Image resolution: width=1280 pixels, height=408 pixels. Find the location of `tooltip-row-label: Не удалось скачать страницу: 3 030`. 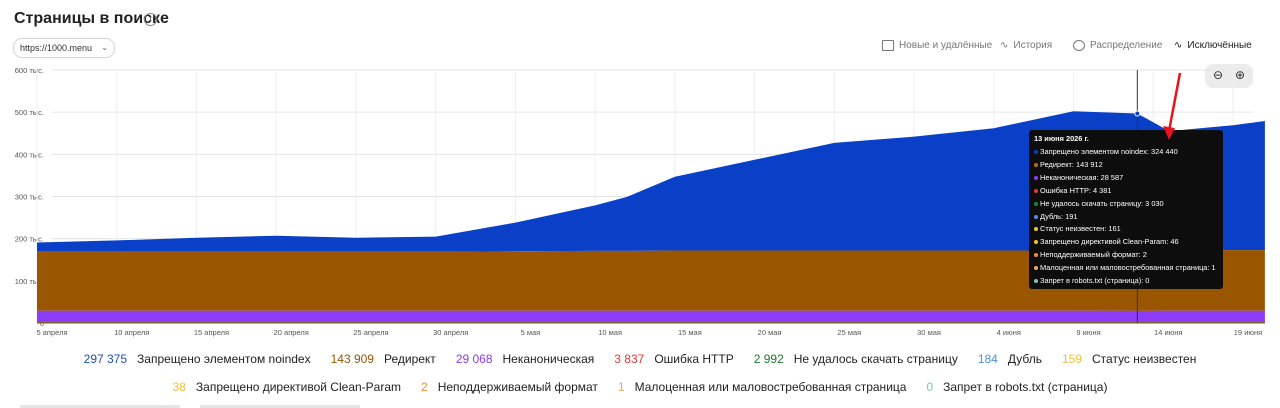

tooltip-row-label: Не удалось скачать страницу: 3 030 is located at coordinates (1102, 203).